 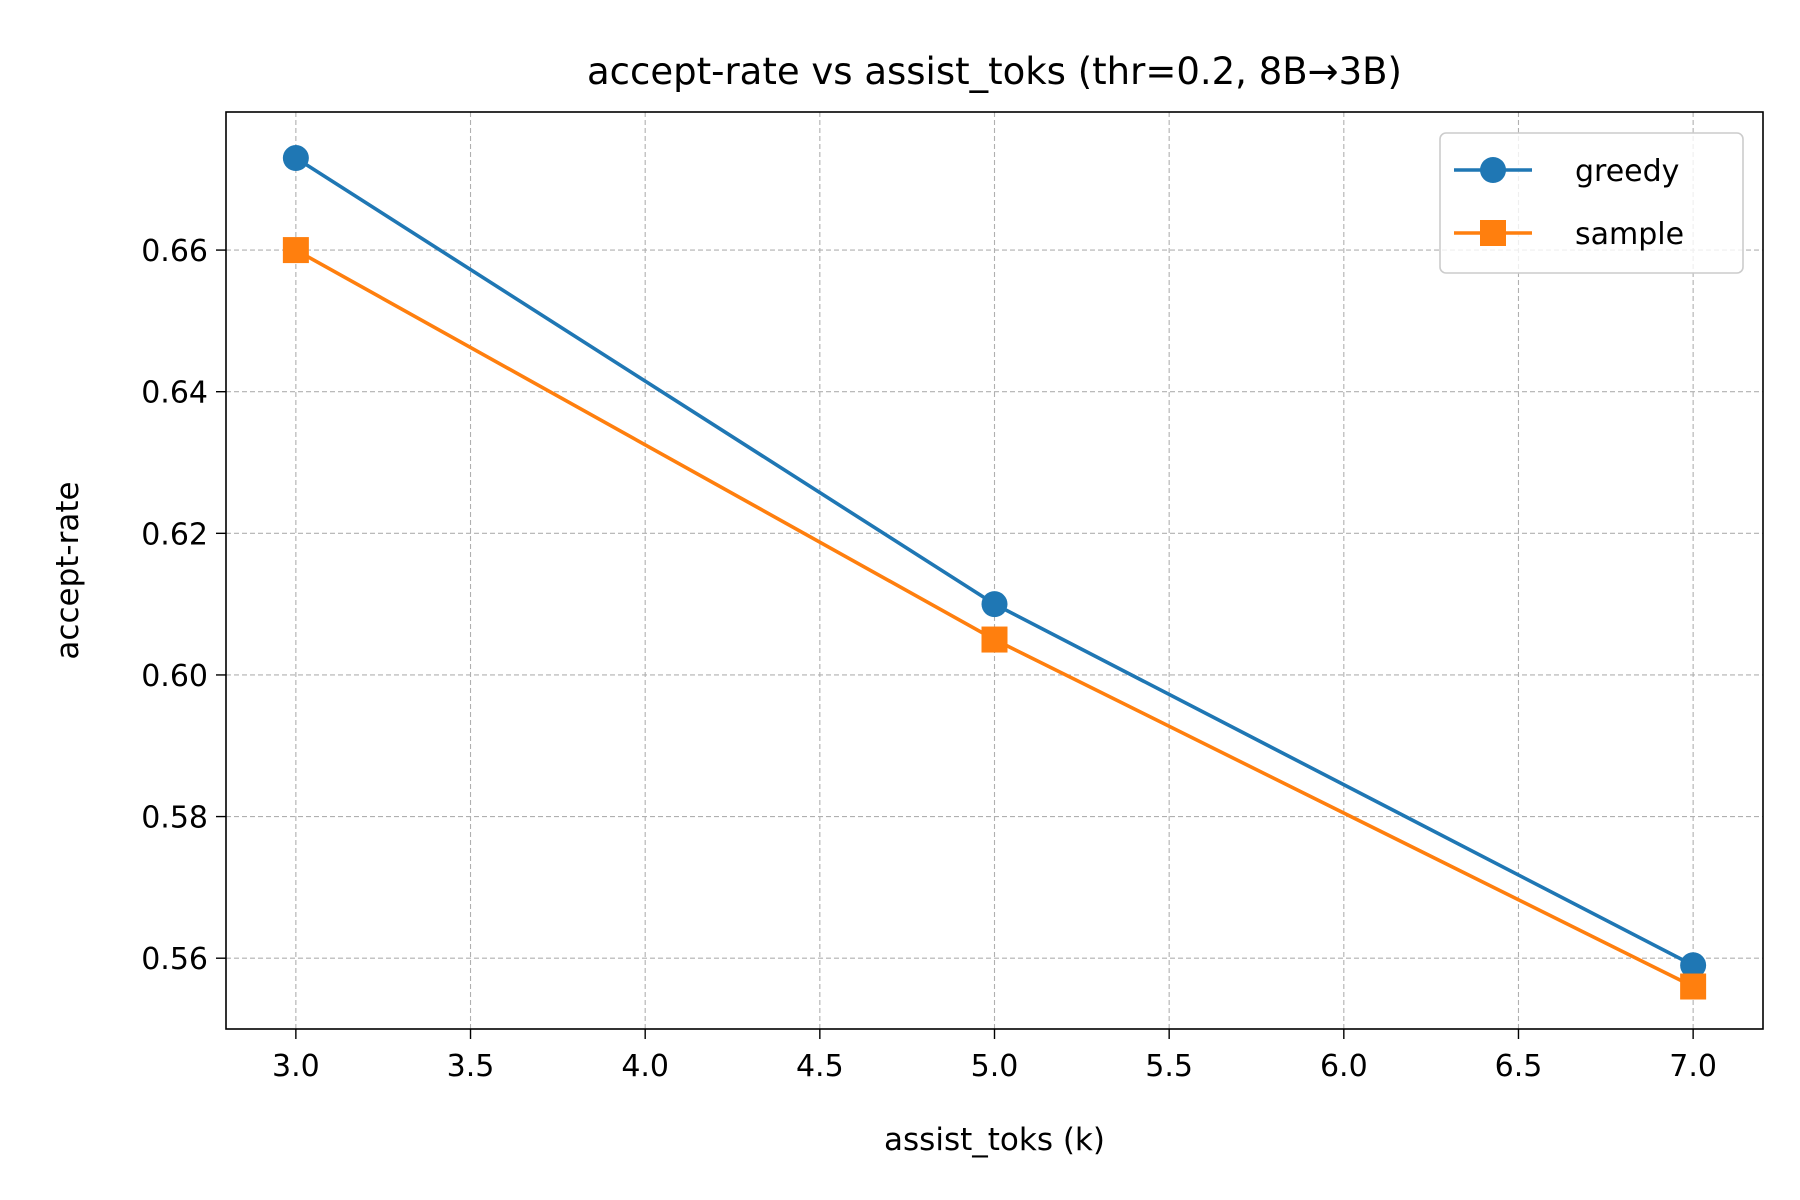 What do you see at coordinates (183, 605) in the screenshot?
I see `y-axis: 0.56 0.58 0.60 0.62 0.64 0.66` at bounding box center [183, 605].